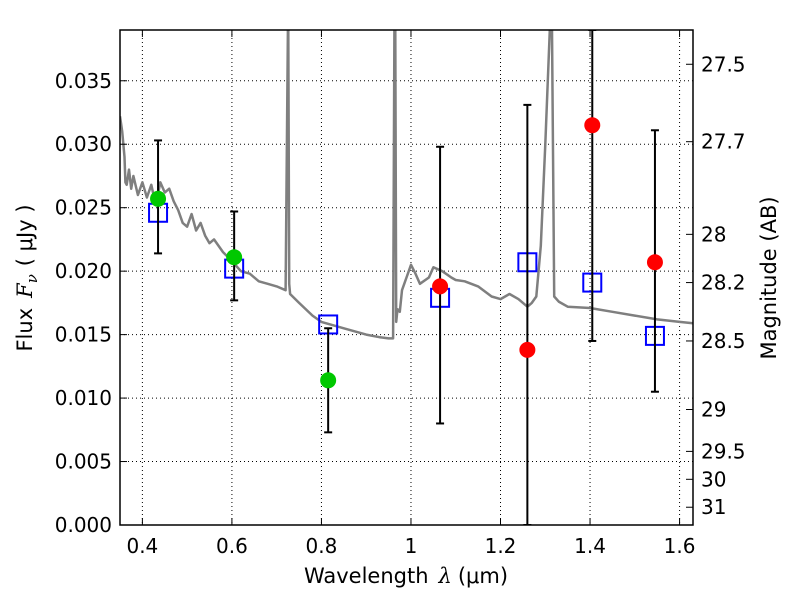  I want to click on x-axis-label-symbol: λ, so click(445, 576).